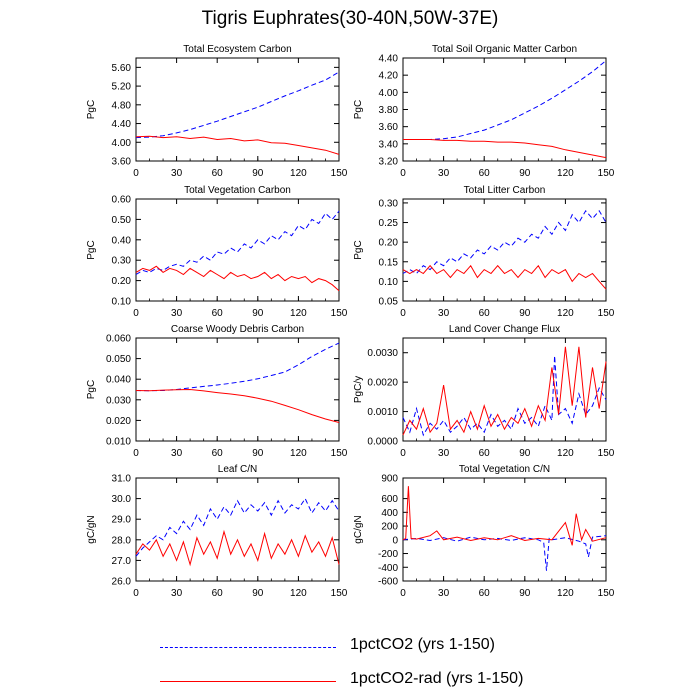 This screenshot has width=700, height=700. What do you see at coordinates (350, 18) in the screenshot?
I see `figure-title: Tigris Euphrates(30-40N,50W-37E)` at bounding box center [350, 18].